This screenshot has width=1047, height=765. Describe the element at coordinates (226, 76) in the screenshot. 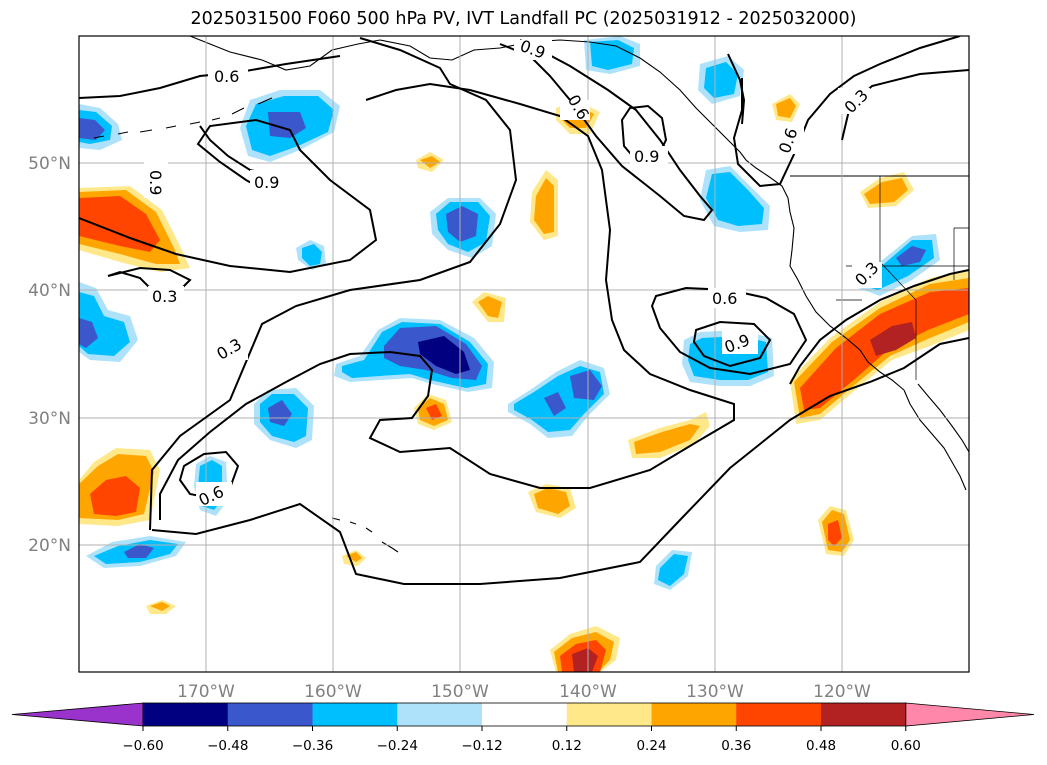

I see `contour-label-0.6-top: 0.6` at that location.